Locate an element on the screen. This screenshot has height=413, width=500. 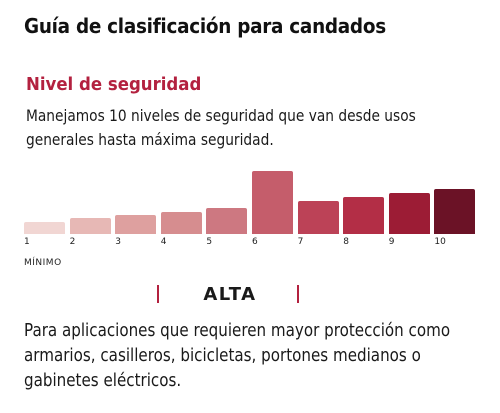
level-tick-6: 6 is located at coordinates (255, 242).